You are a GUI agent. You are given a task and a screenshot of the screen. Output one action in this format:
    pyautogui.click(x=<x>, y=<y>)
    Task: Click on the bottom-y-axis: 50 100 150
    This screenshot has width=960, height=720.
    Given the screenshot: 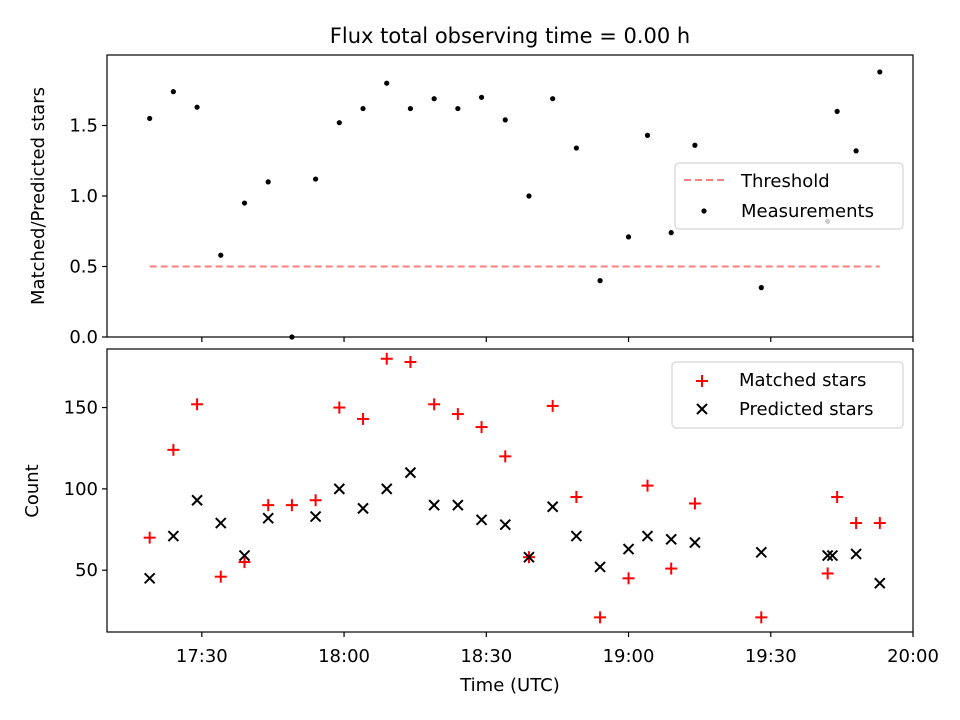 What is the action you would take?
    pyautogui.click(x=85, y=489)
    